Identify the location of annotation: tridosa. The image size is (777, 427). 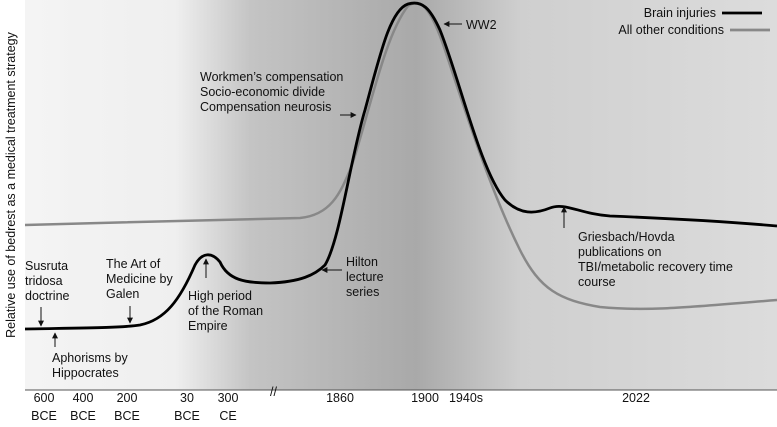
(44, 281).